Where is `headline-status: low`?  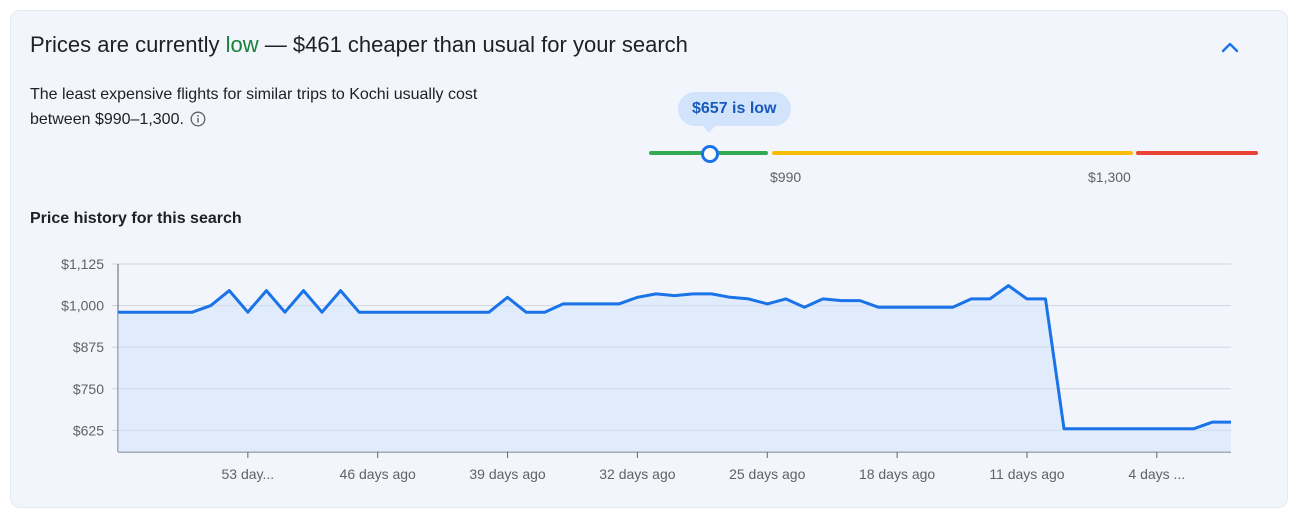
headline-status: low is located at coordinates (242, 44).